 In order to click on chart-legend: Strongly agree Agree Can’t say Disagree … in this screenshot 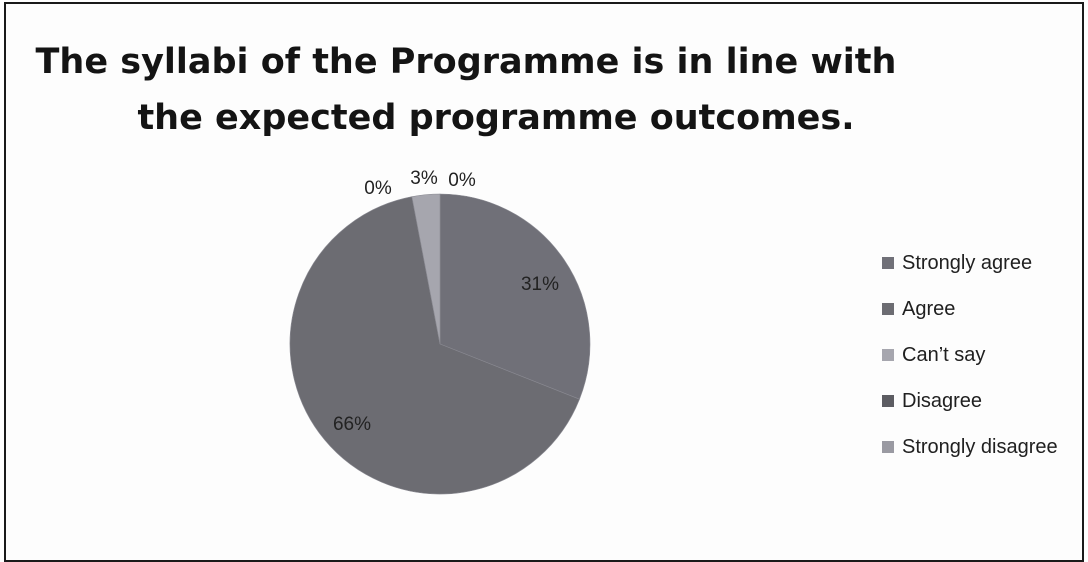, I will do `click(970, 355)`.